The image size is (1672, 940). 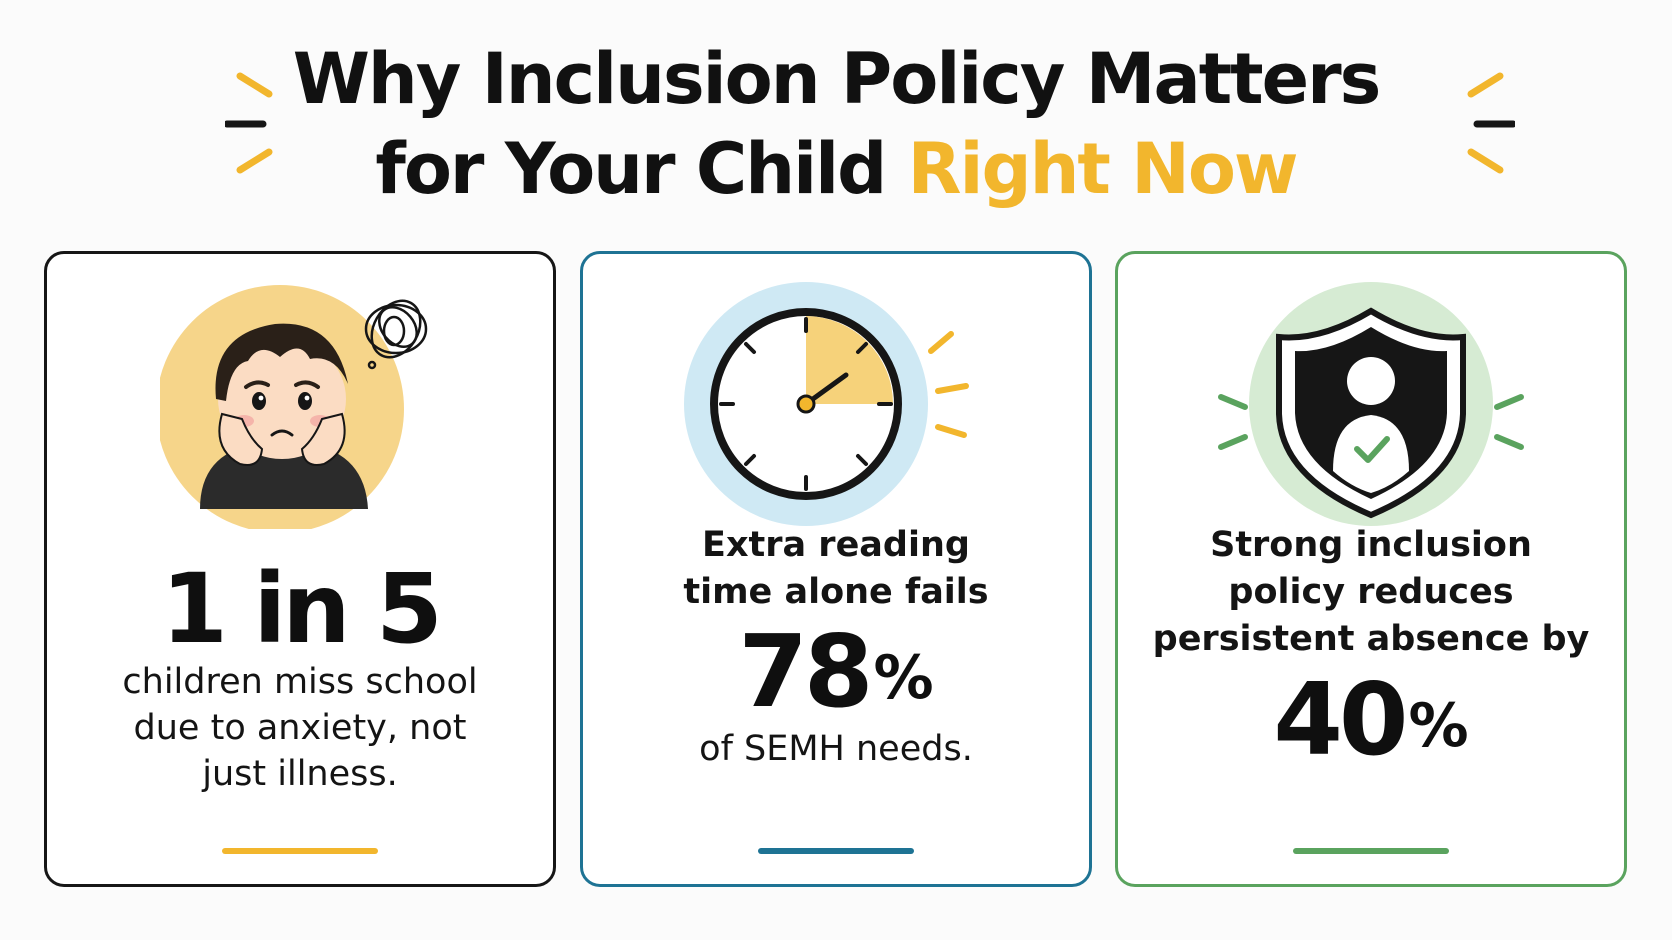 I want to click on card-2-accent-rule, so click(x=836, y=851).